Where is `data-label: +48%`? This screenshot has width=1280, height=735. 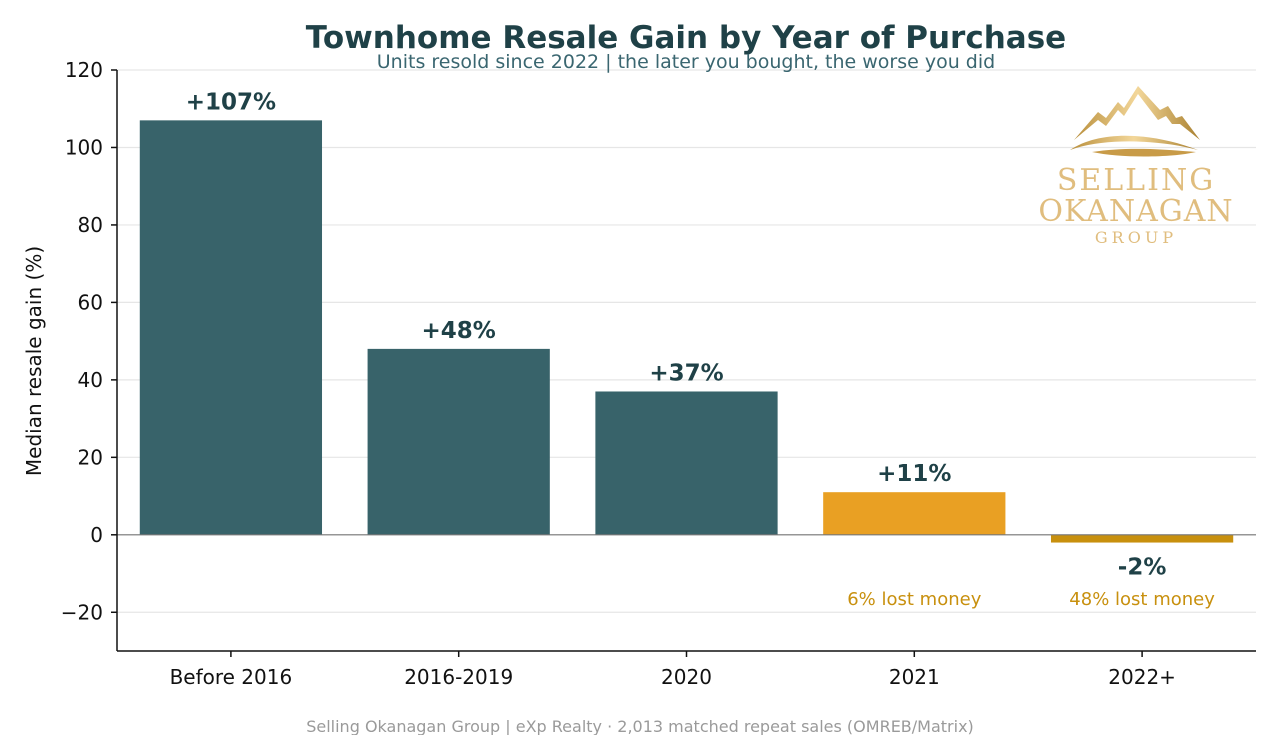
data-label: +48% is located at coordinates (459, 331).